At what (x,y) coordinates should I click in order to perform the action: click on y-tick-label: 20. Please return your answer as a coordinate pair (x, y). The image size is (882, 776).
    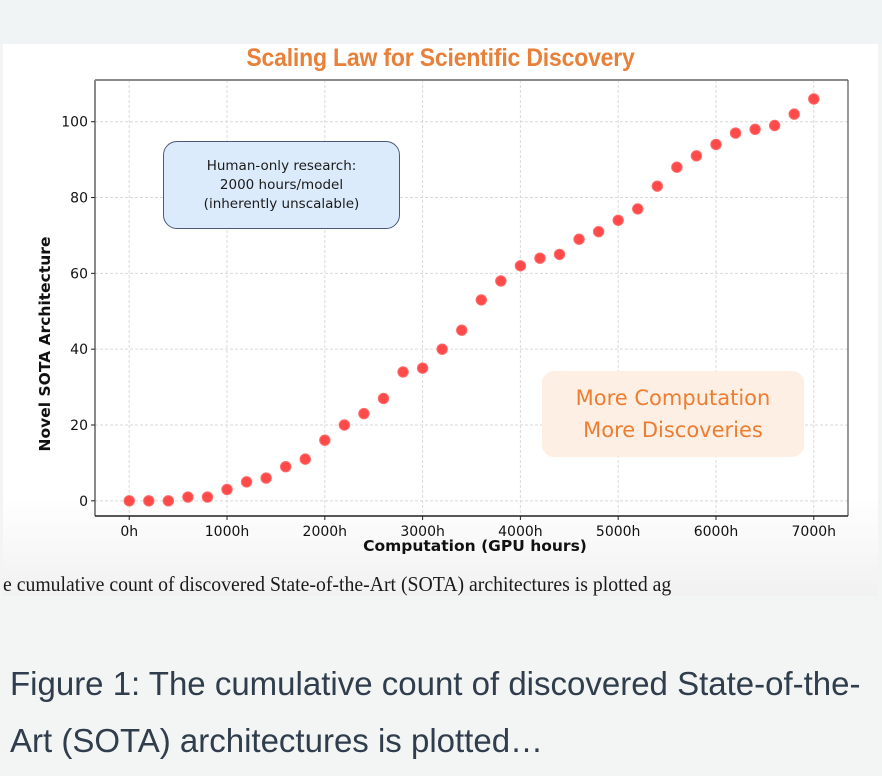
    Looking at the image, I should click on (79, 426).